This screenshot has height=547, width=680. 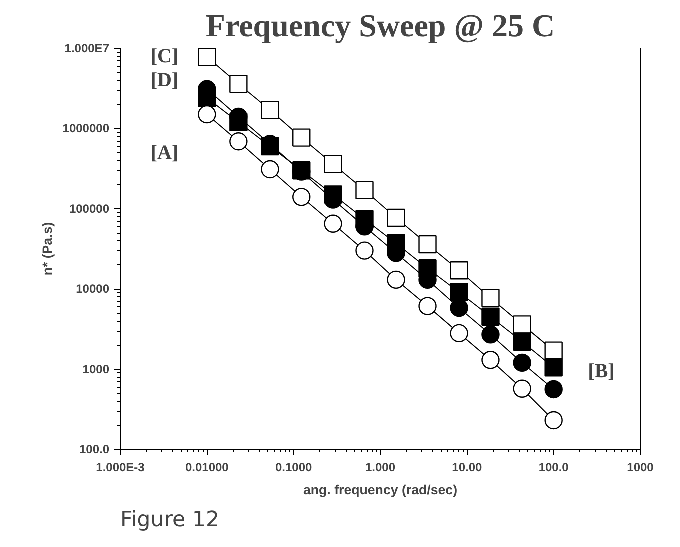 I want to click on annotation: [C], so click(x=164, y=57).